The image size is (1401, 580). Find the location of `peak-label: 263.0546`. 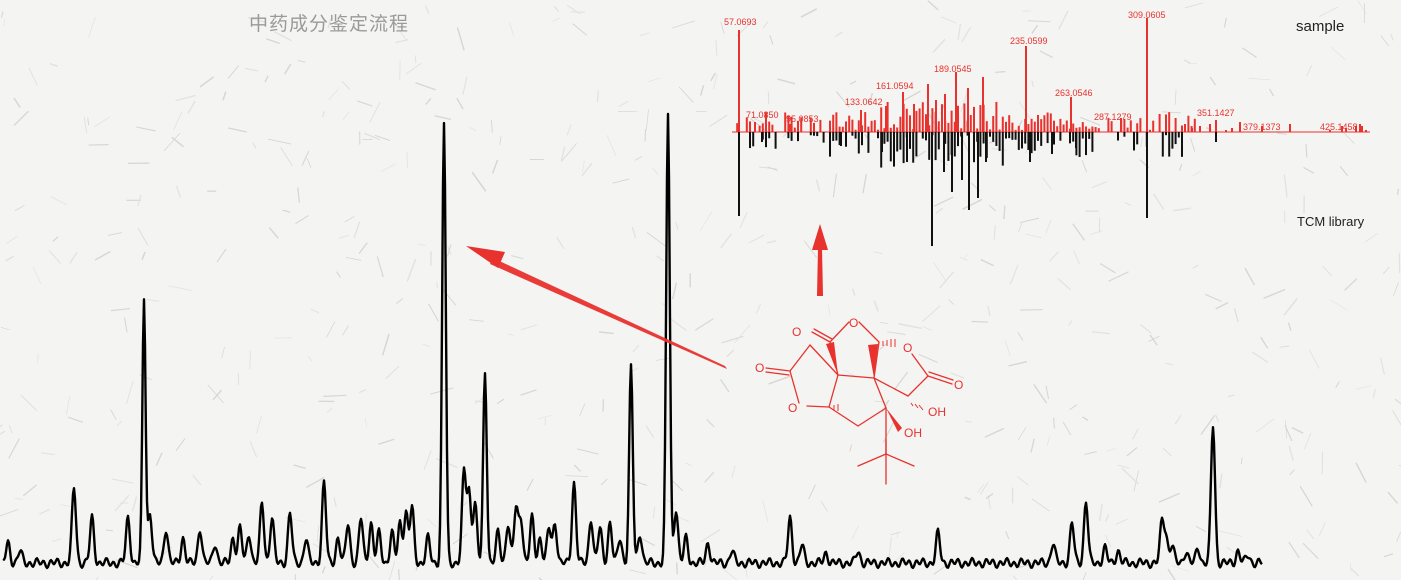

peak-label: 263.0546 is located at coordinates (1074, 93).